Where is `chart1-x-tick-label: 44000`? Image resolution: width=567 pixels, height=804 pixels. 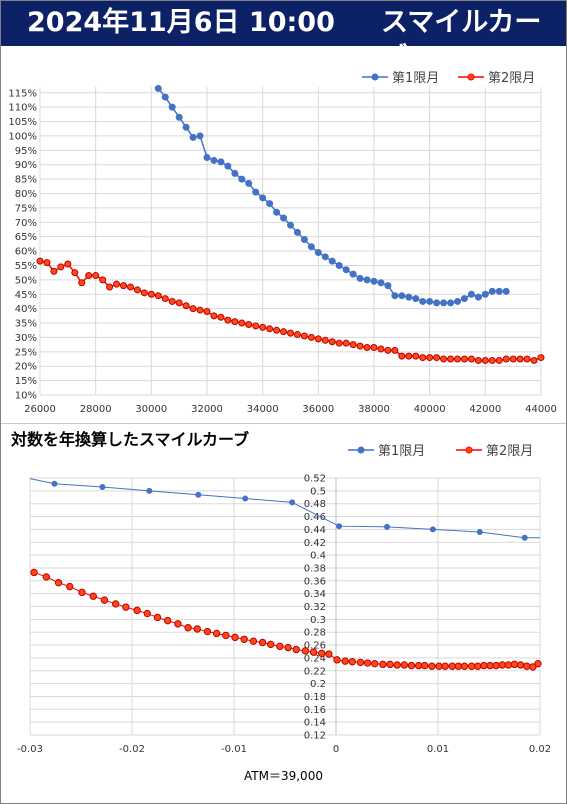 chart1-x-tick-label: 44000 is located at coordinates (541, 409).